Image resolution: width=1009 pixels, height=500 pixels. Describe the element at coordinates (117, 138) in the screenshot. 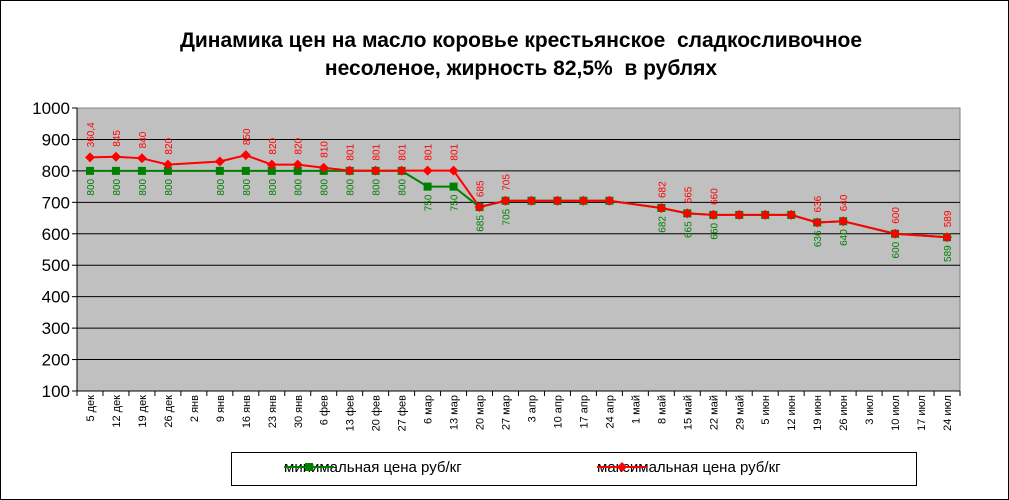

I see `data-label-max: 845` at that location.